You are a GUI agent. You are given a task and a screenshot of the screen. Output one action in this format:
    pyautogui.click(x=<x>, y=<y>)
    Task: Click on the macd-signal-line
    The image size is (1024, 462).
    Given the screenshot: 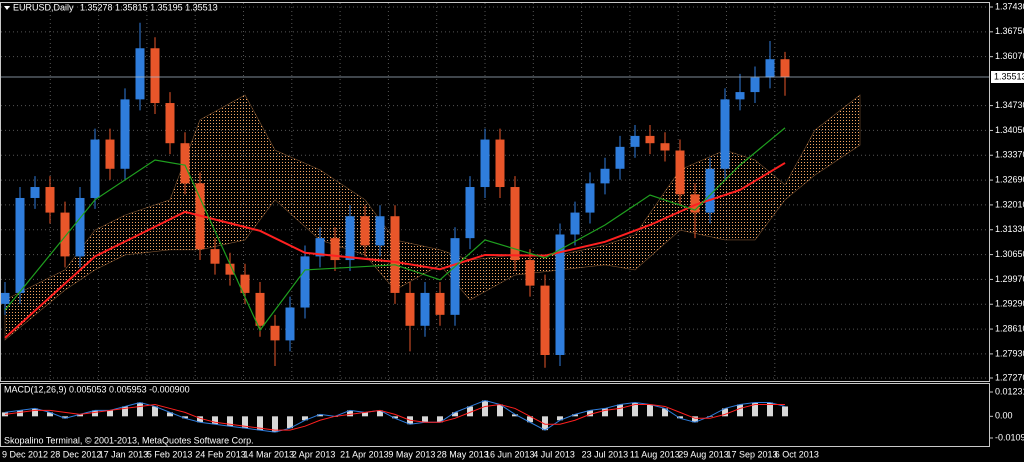 What is the action you would take?
    pyautogui.click(x=394, y=417)
    